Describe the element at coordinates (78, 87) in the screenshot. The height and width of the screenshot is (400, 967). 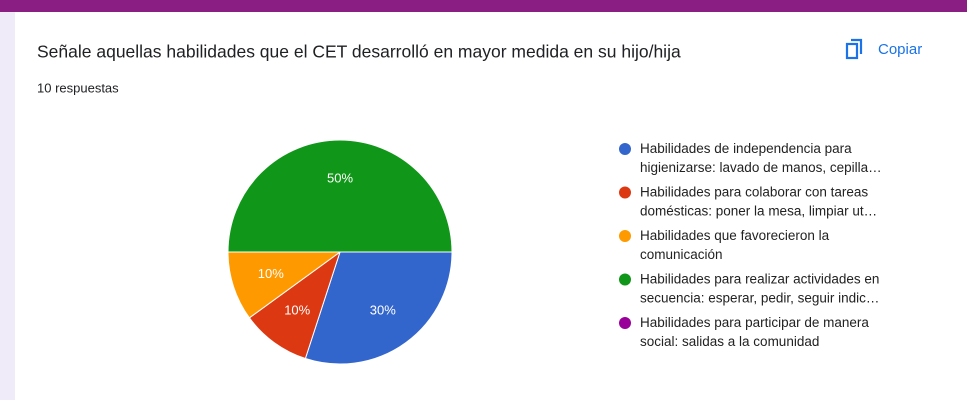
I see `response-count: 10 respuestas` at that location.